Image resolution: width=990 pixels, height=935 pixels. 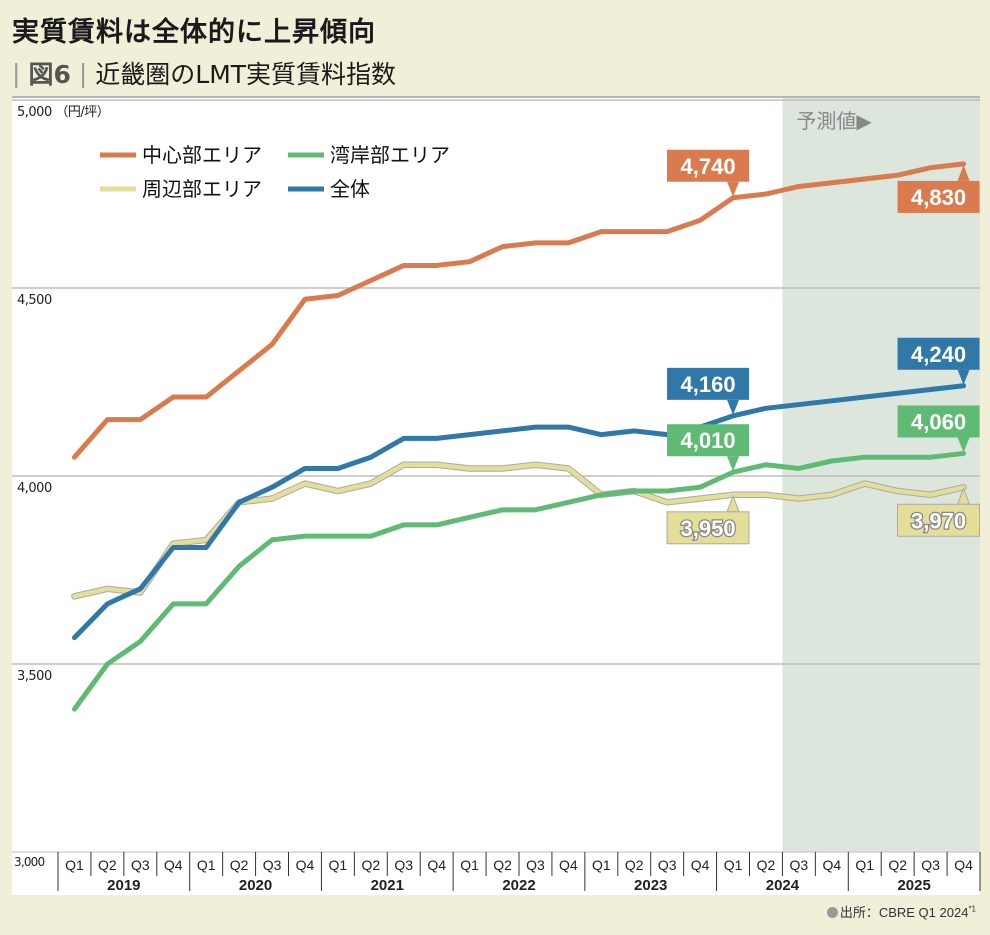 I want to click on callout: 4,010, so click(x=708, y=448).